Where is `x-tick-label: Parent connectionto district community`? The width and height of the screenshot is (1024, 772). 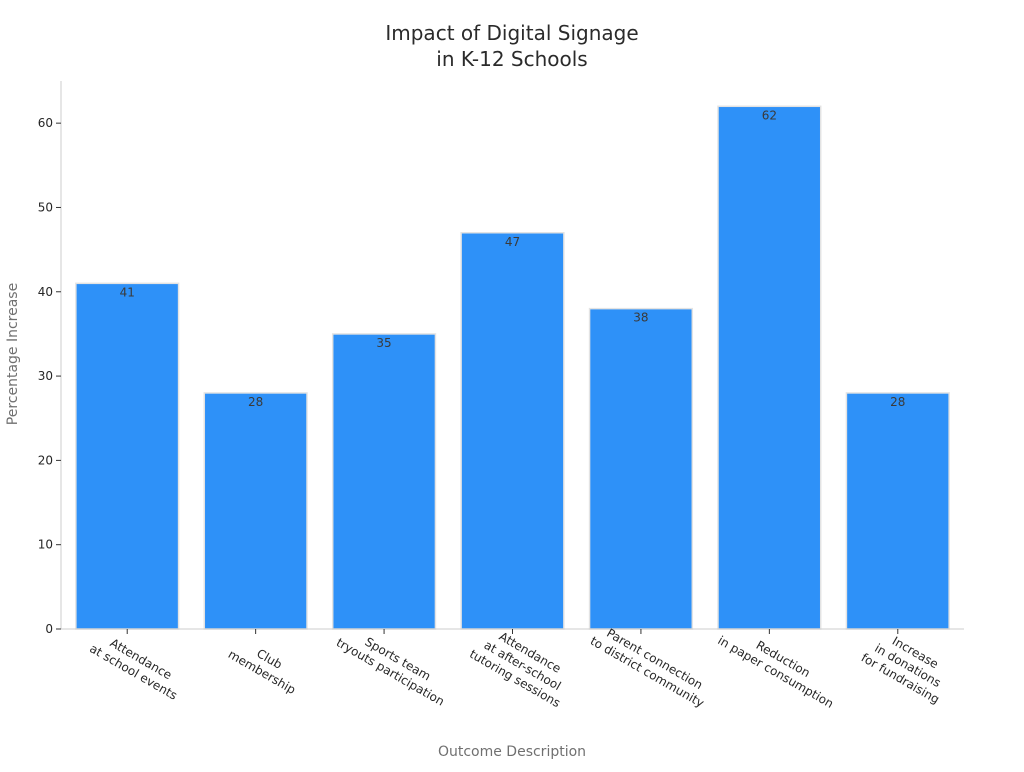
x-tick-label: Parent connectionto district community is located at coordinates (651, 666).